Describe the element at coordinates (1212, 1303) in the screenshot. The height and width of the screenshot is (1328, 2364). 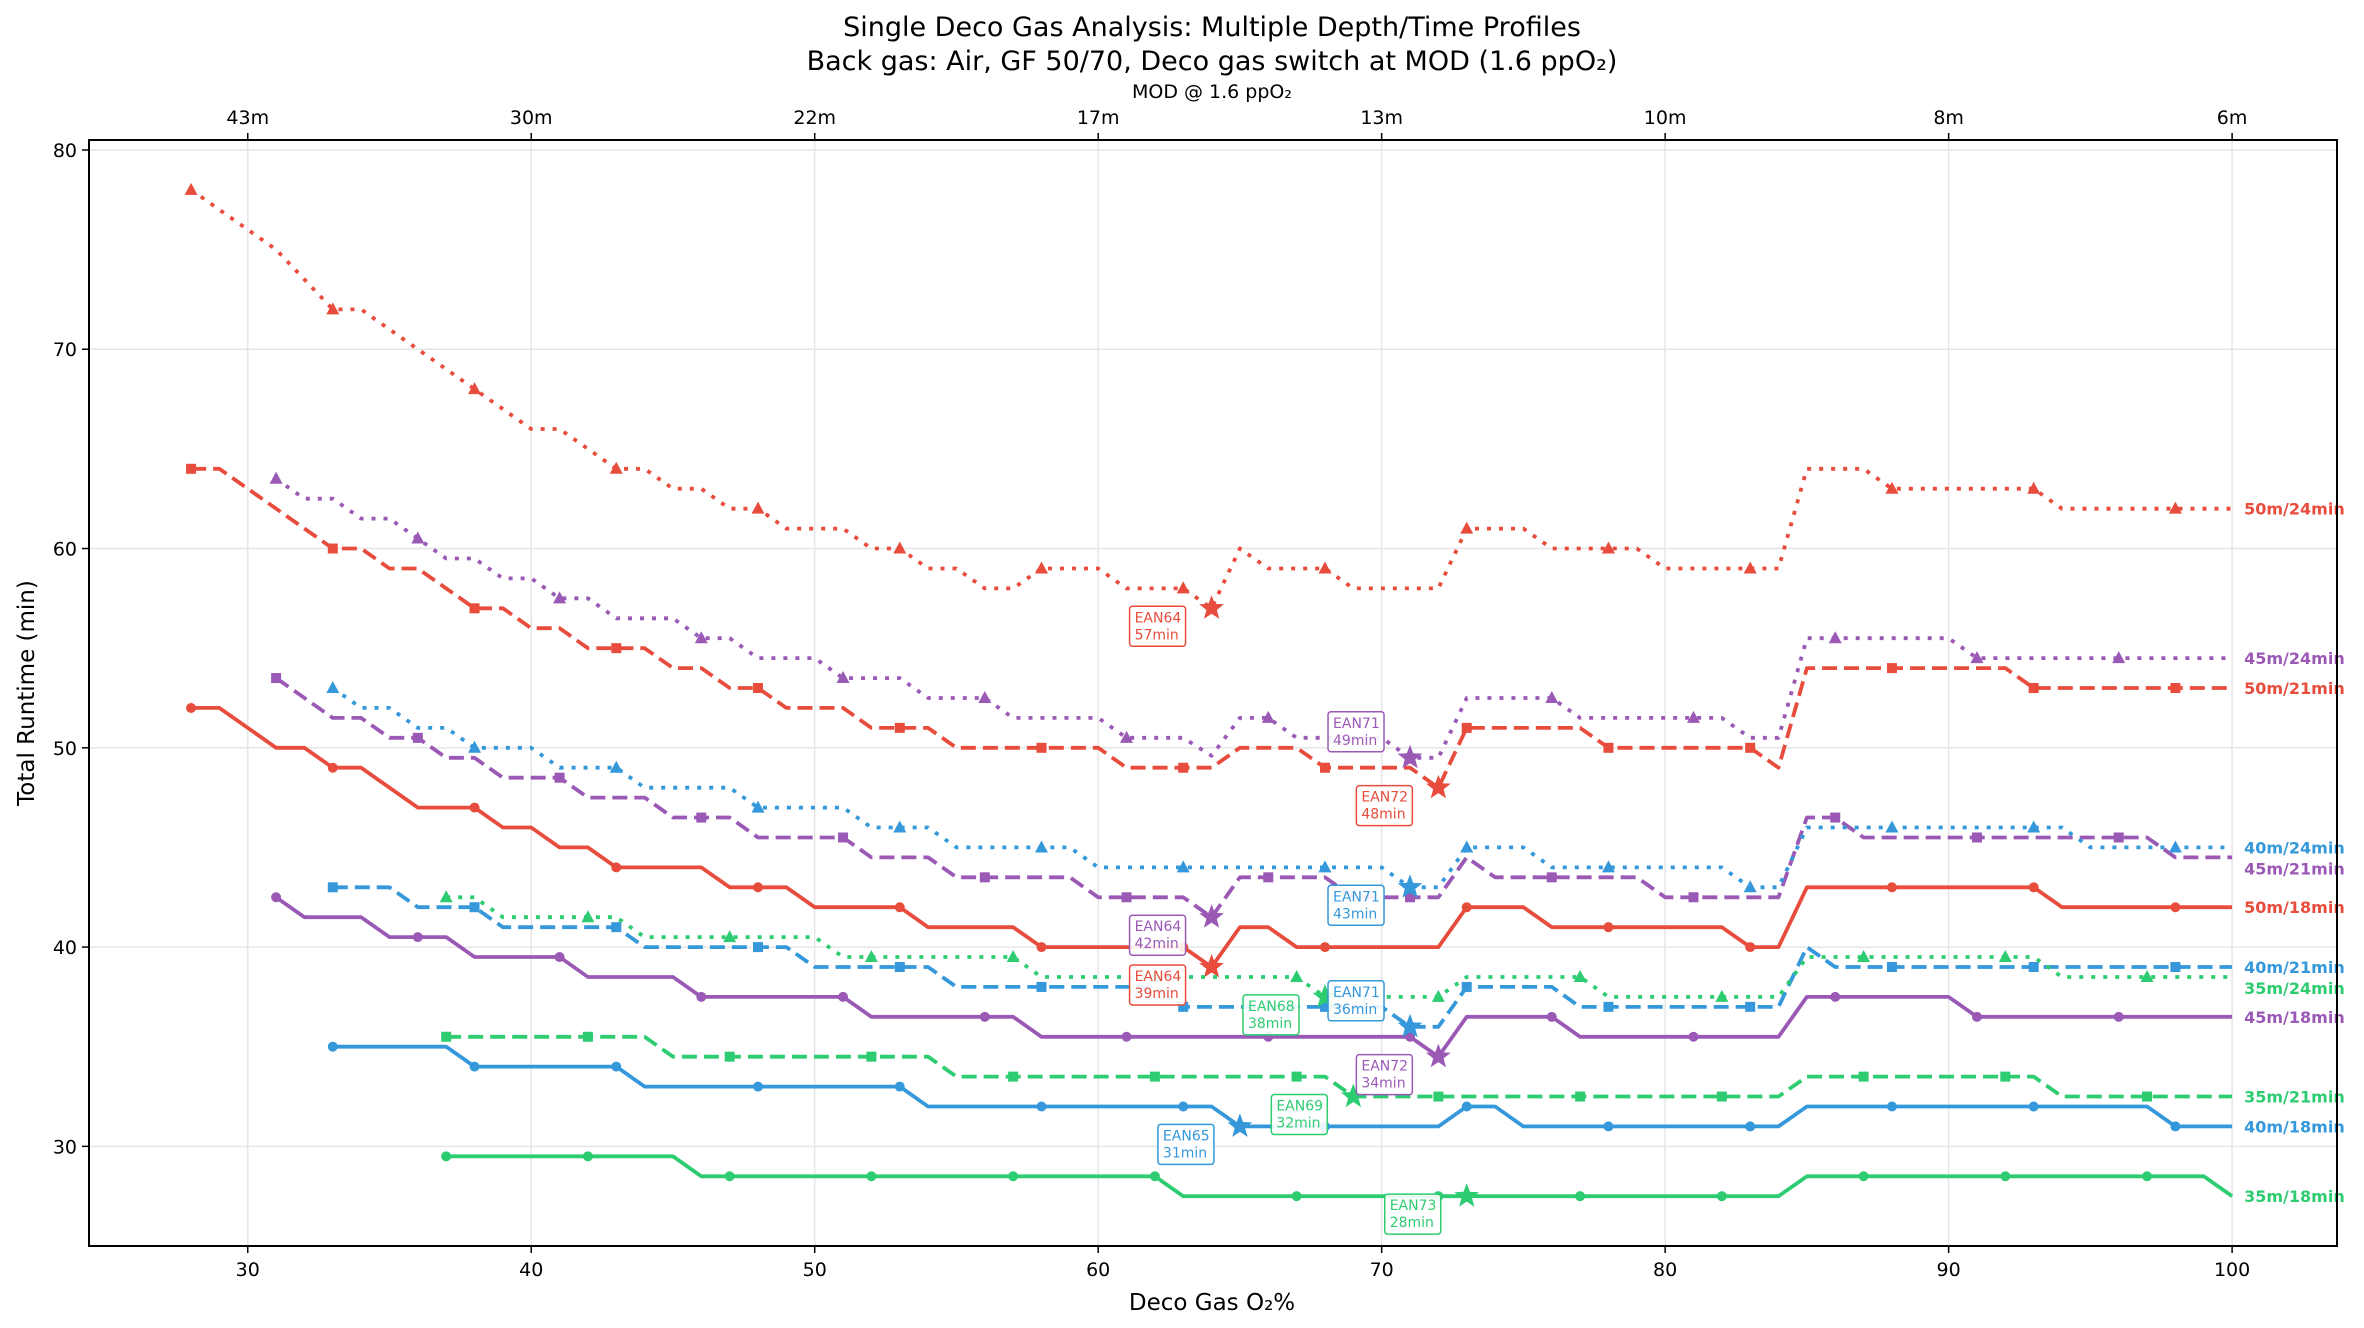
I see `x-axis-label: Deco Gas O₂%` at that location.